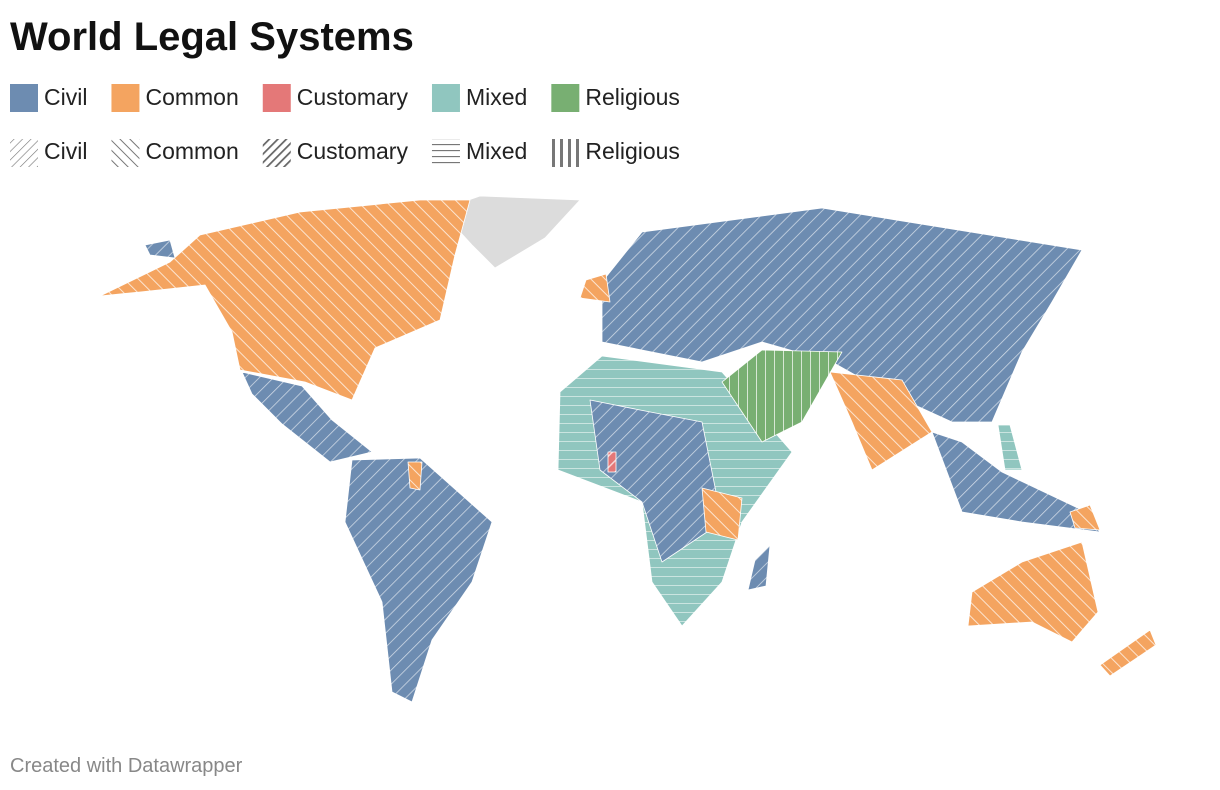 The height and width of the screenshot is (790, 1220). What do you see at coordinates (510, 232) in the screenshot?
I see `region` at bounding box center [510, 232].